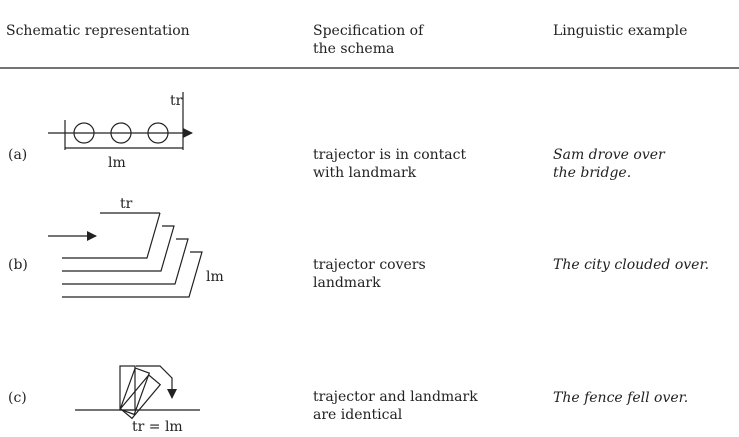  Describe the element at coordinates (347, 283) in the screenshot. I see `specification: landmark` at that location.